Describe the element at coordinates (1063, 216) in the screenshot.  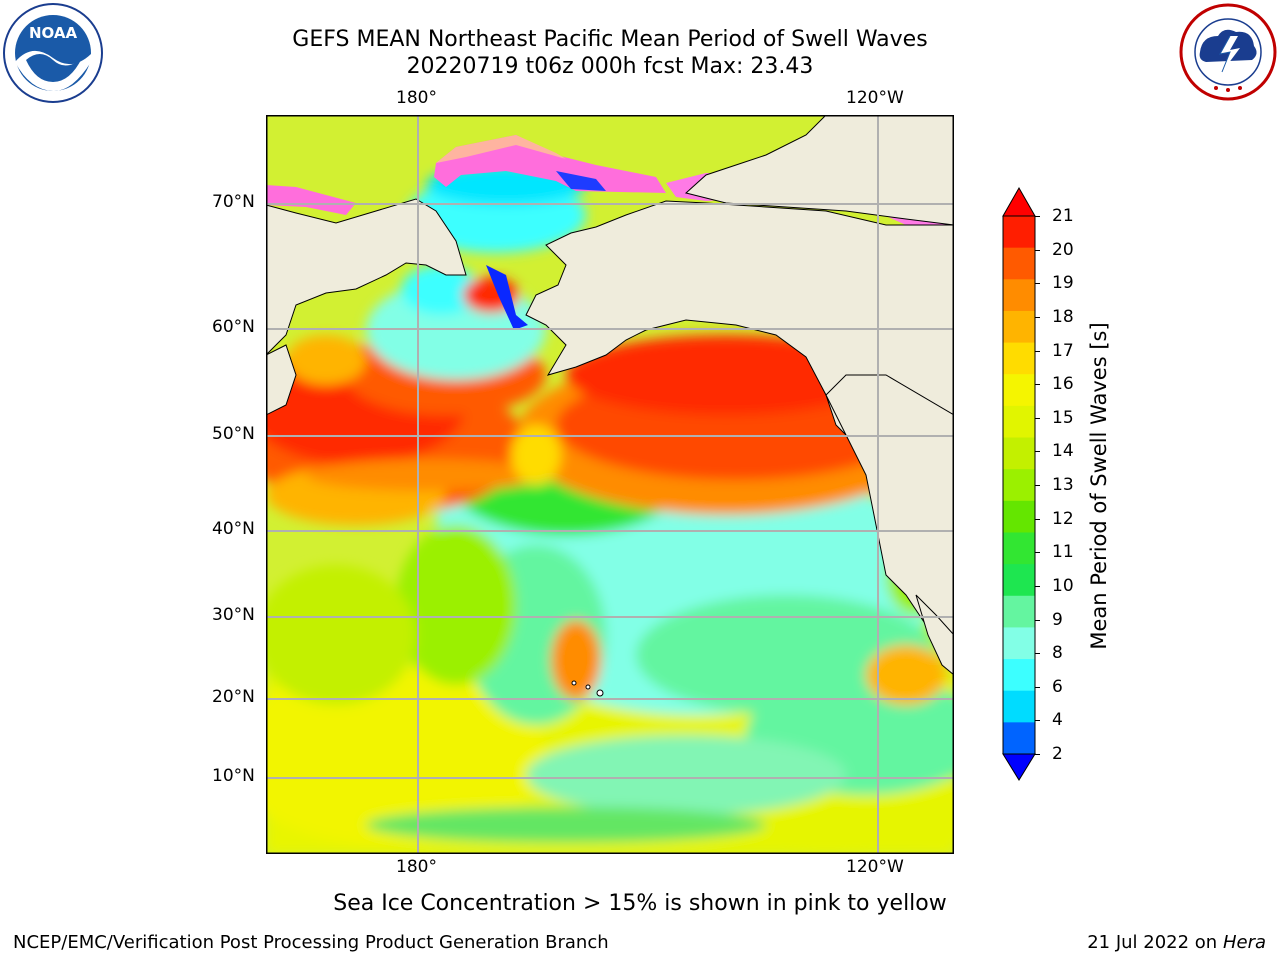
I see `colorbar-tick-label: 21` at that location.